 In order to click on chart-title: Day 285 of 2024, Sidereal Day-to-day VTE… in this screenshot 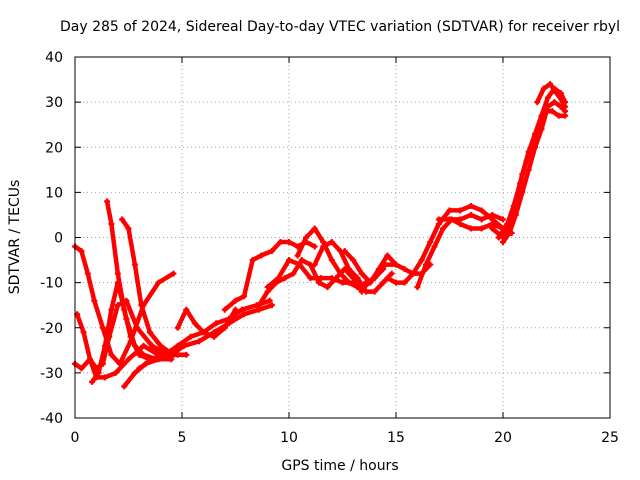, I will do `click(340, 27)`.